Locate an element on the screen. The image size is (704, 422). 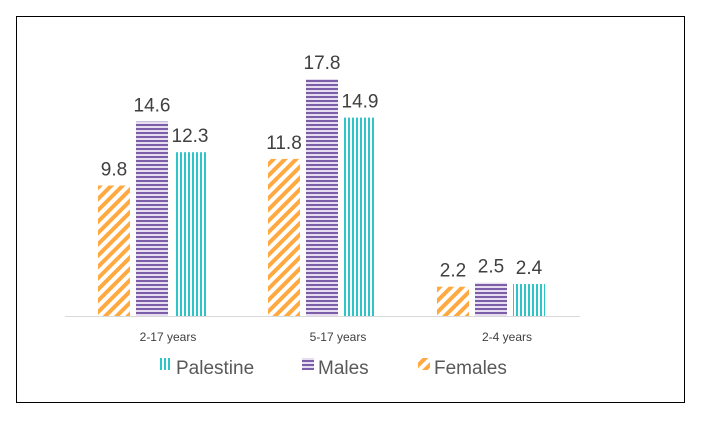
legend-swatch-palestine is located at coordinates (166, 364).